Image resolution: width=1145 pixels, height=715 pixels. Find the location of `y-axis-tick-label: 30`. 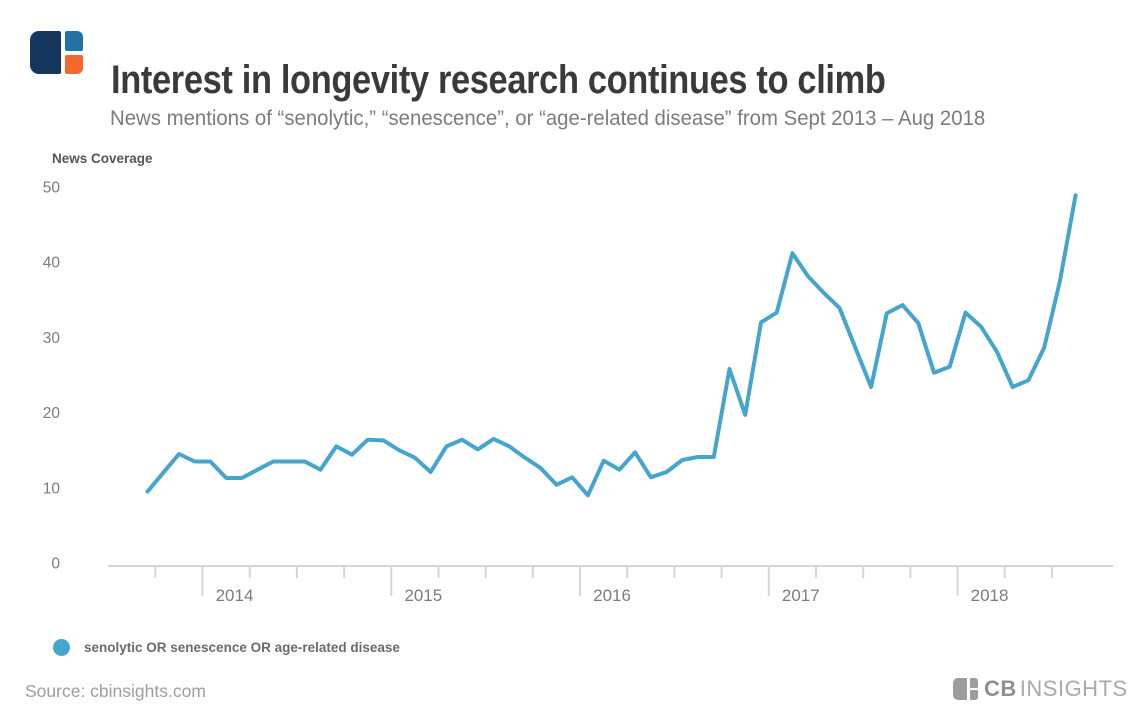

y-axis-tick-label: 30 is located at coordinates (52, 338).